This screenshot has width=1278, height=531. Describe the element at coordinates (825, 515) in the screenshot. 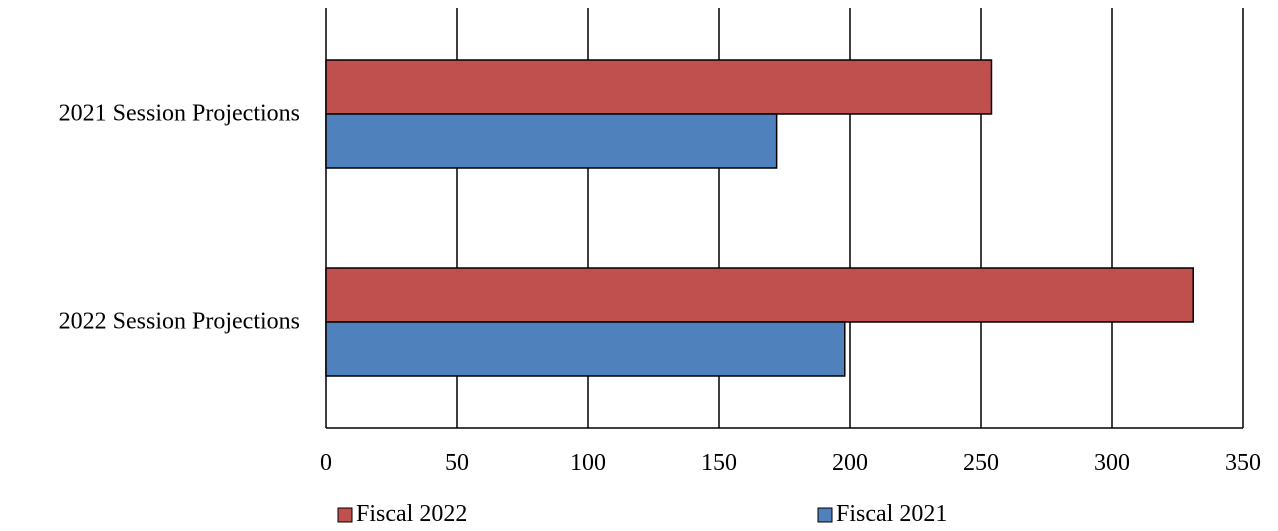

I see `legend-swatch-fiscal-2021` at that location.